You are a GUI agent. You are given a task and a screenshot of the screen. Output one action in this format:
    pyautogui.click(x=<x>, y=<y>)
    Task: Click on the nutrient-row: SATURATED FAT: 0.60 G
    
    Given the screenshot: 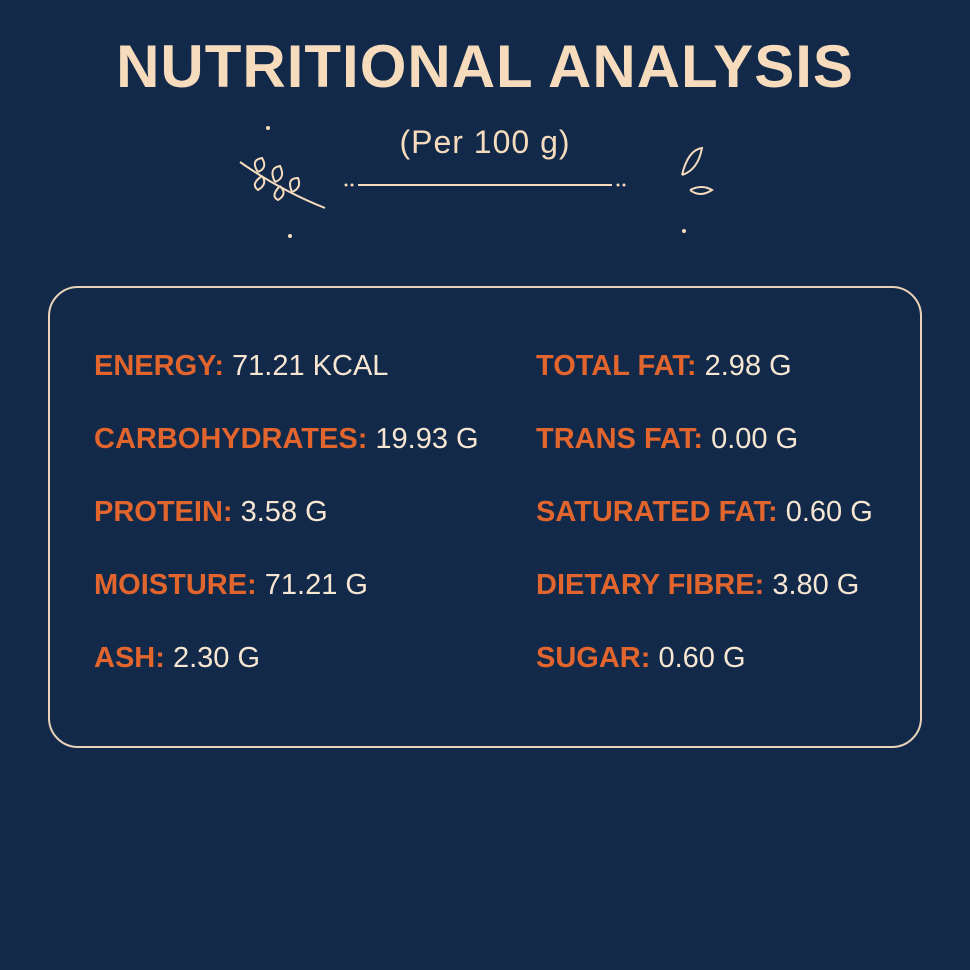 What is the action you would take?
    pyautogui.click(x=704, y=532)
    